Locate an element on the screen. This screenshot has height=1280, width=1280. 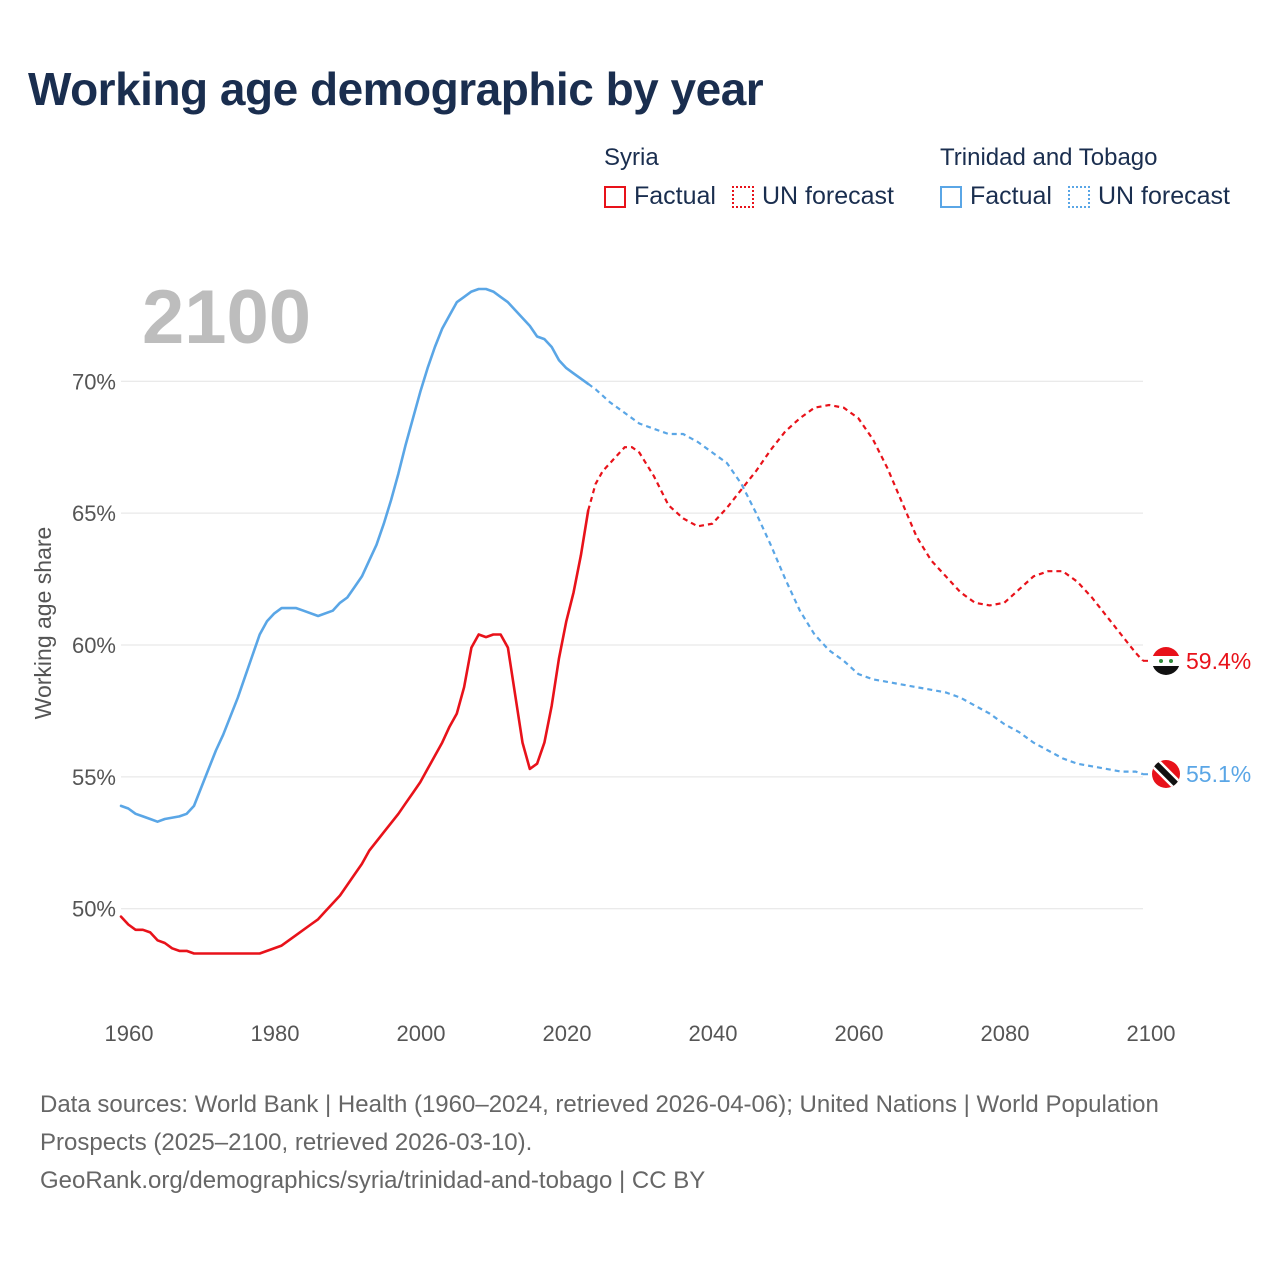
legend-label-syria-forecast: UN forecast is located at coordinates (827, 196).